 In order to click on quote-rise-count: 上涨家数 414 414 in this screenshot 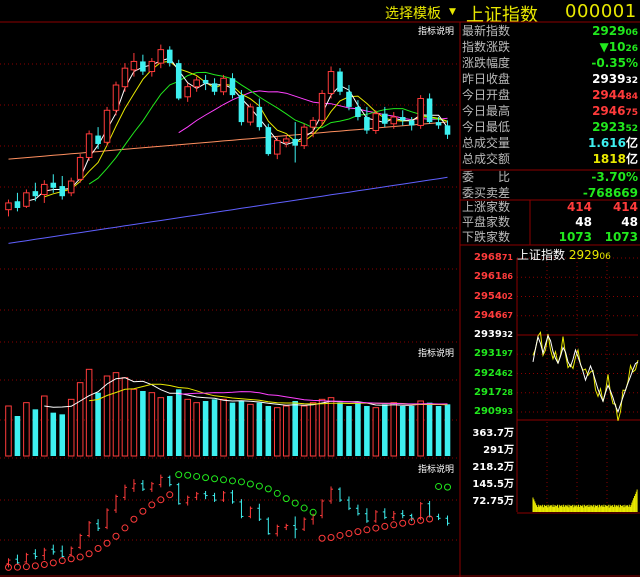, I will do `click(550, 207)`.